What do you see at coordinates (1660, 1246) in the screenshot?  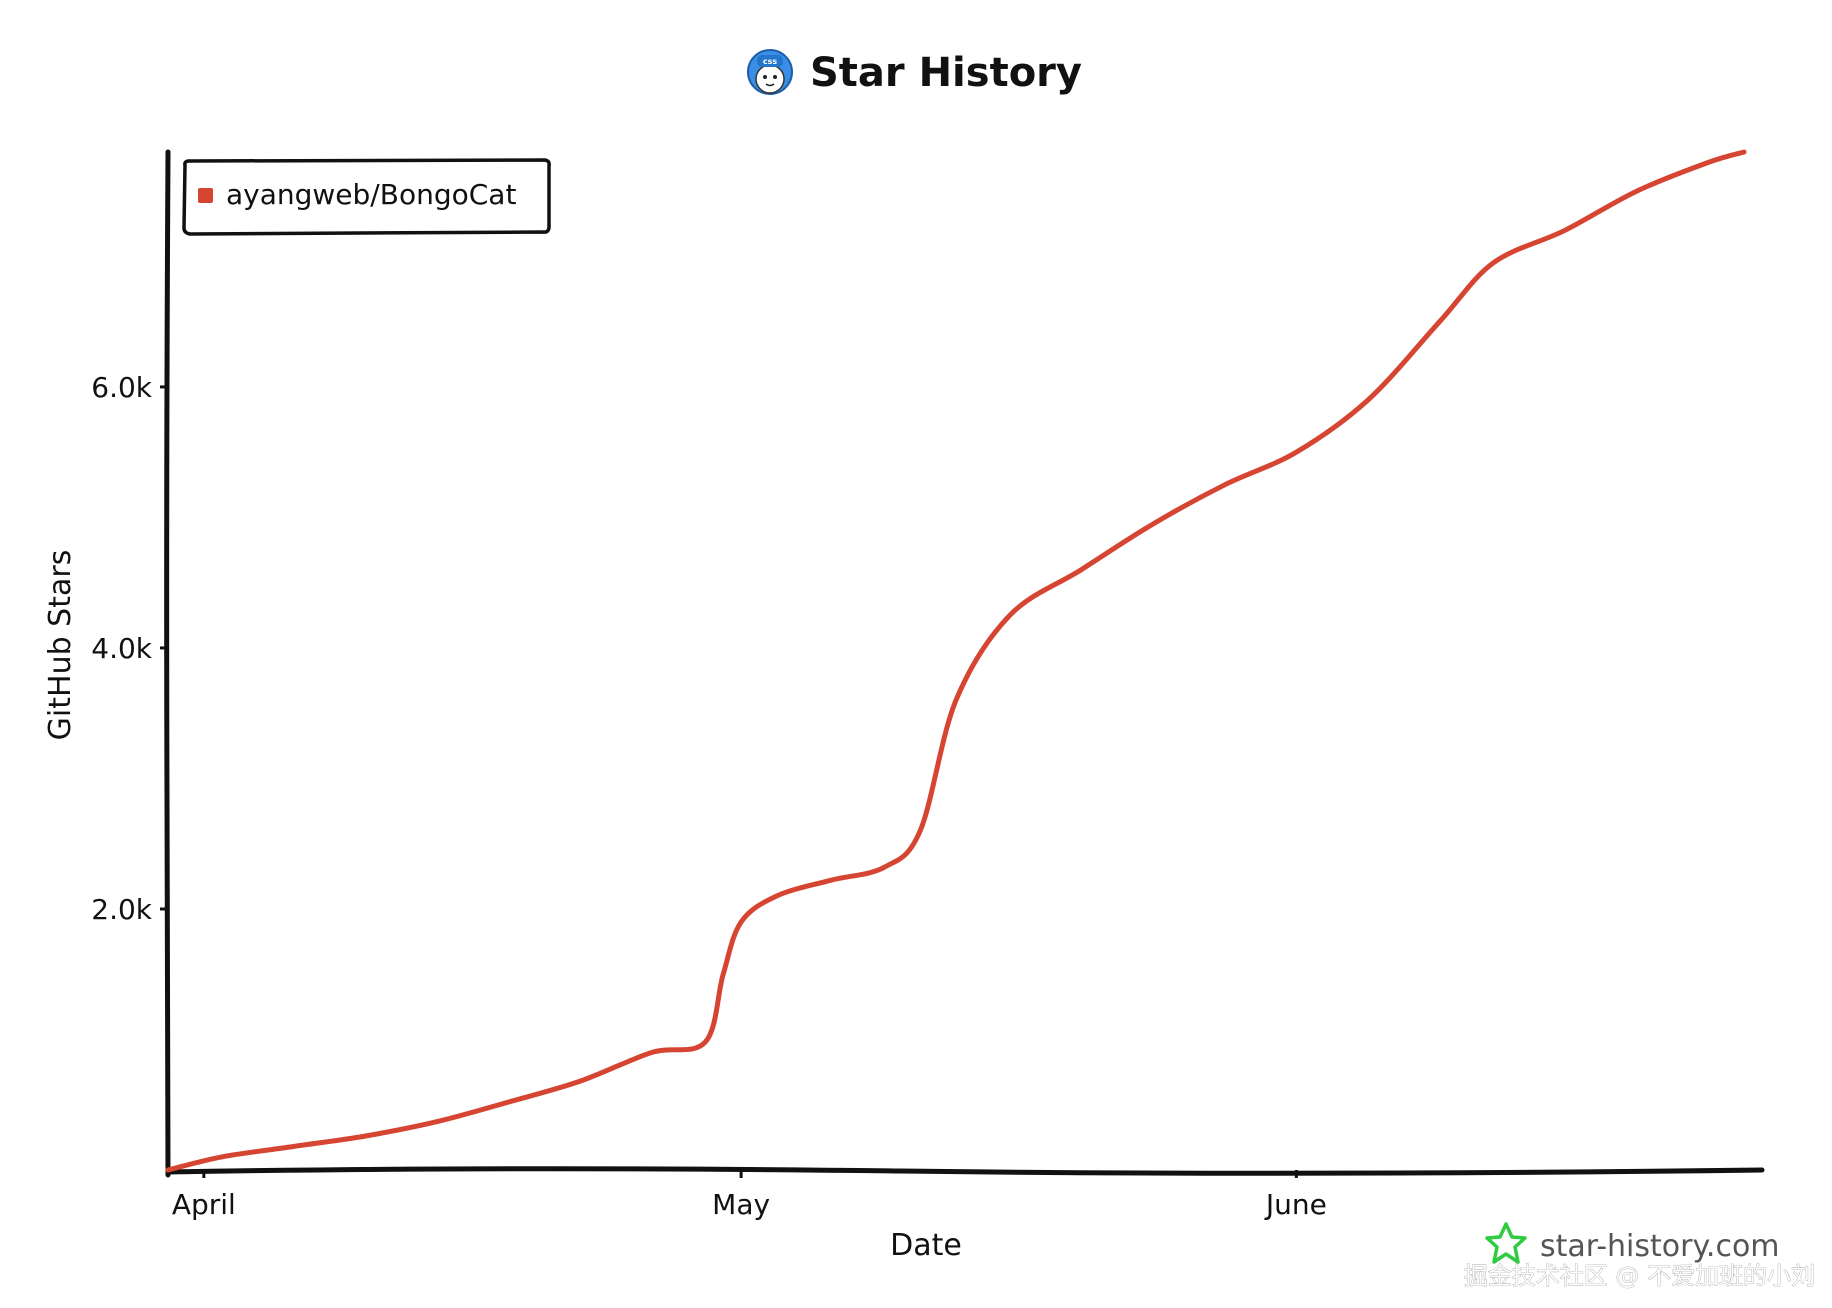 I see `brand-text: star-history.com` at bounding box center [1660, 1246].